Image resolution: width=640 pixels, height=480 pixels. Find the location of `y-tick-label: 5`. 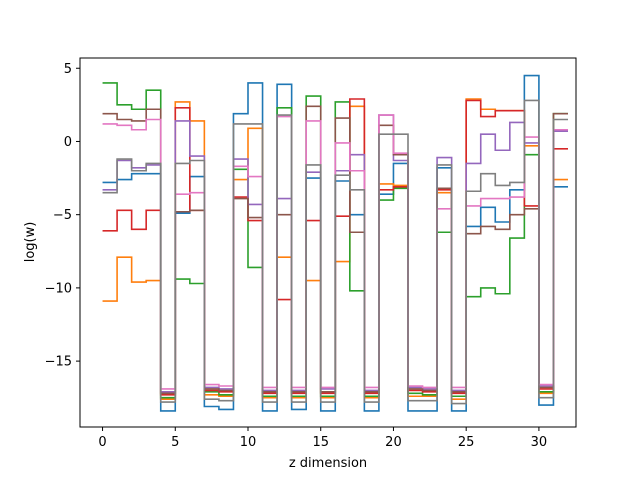

y-tick-label: 5 is located at coordinates (68, 69).